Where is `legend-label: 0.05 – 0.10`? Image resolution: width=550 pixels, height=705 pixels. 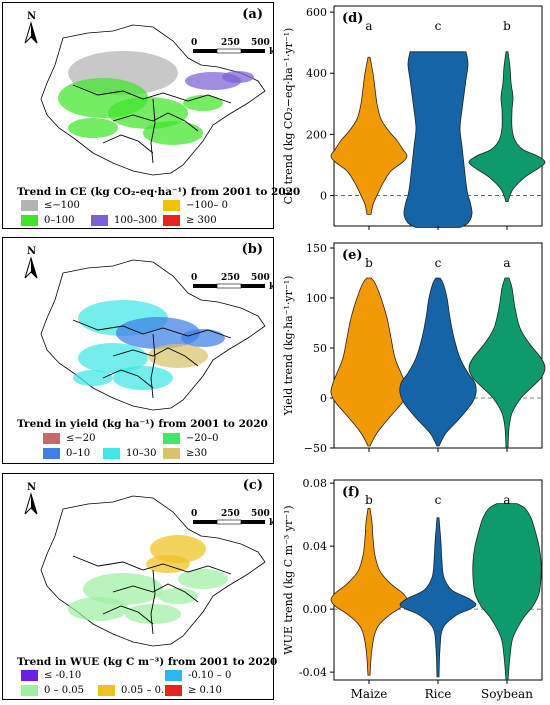 legend-label: 0.05 – 0.10 is located at coordinates (149, 690).